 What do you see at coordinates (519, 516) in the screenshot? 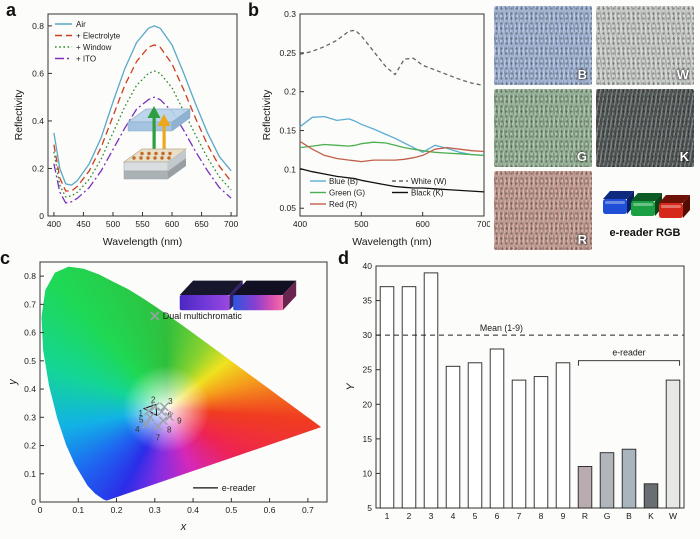
I see `x-category-label: 7` at bounding box center [519, 516].